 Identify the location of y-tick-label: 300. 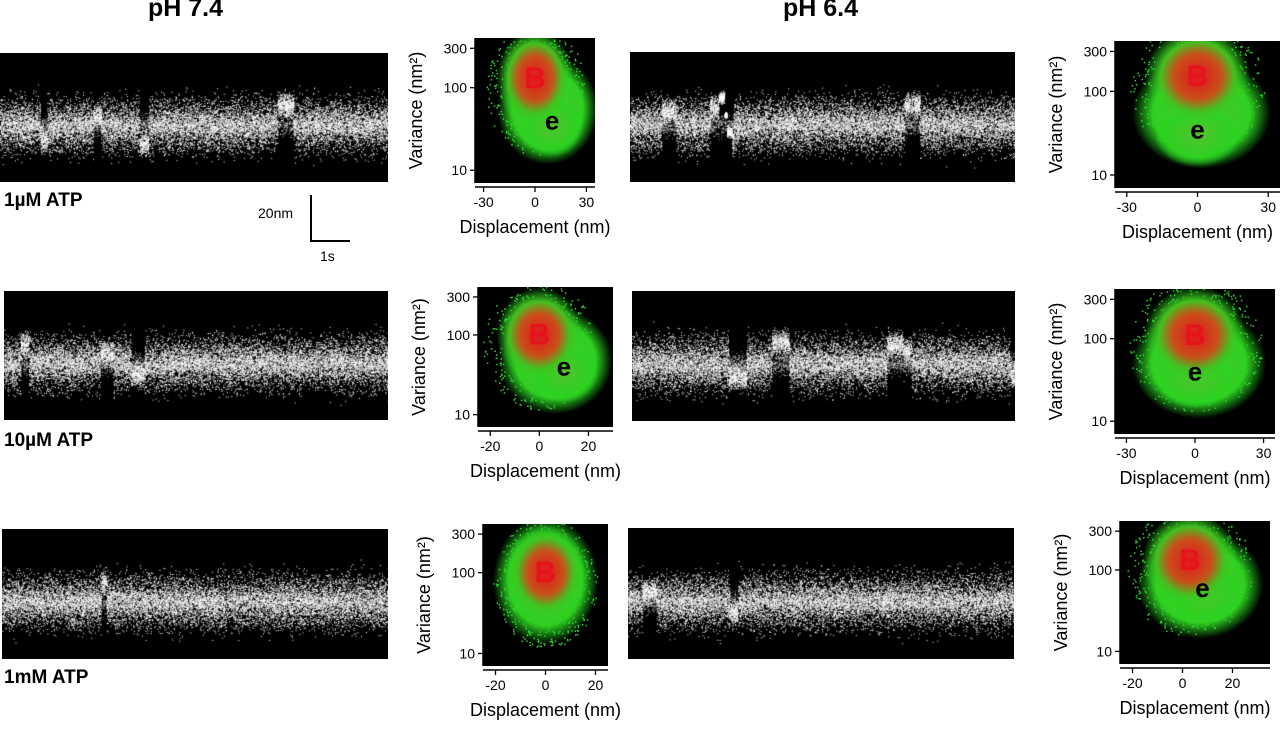
(456, 48).